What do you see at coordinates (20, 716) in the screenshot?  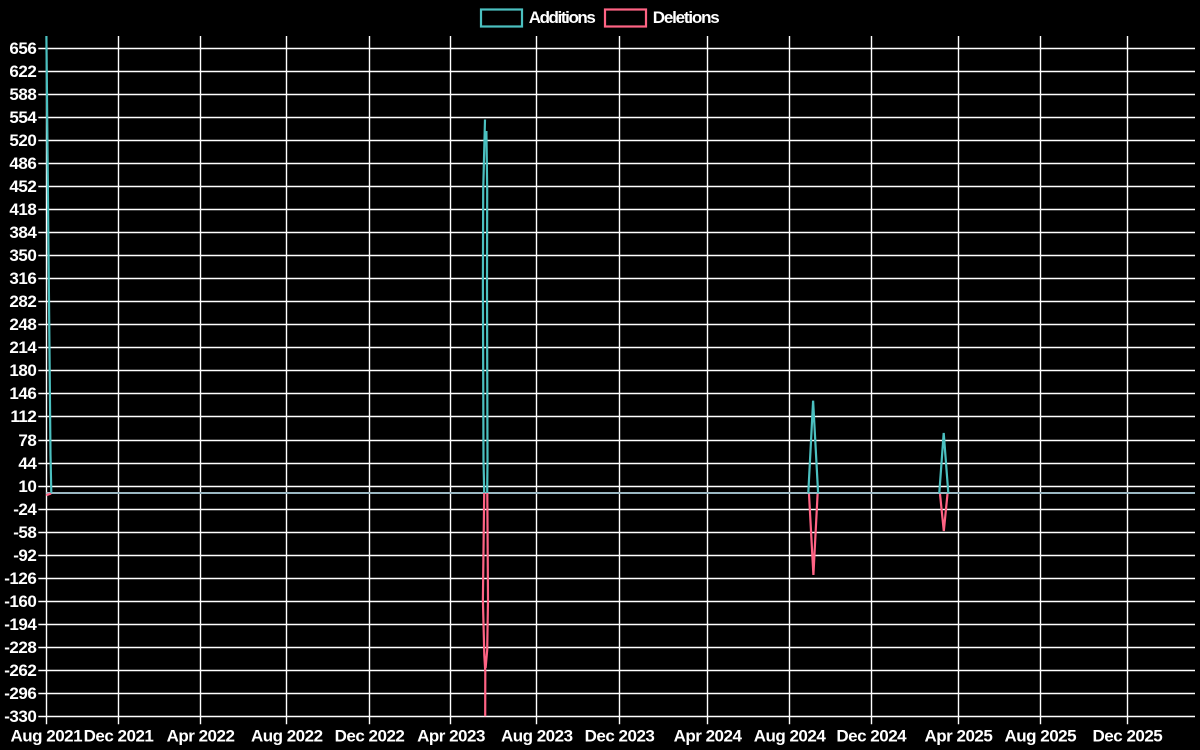 I see `svg-text: -330` at bounding box center [20, 716].